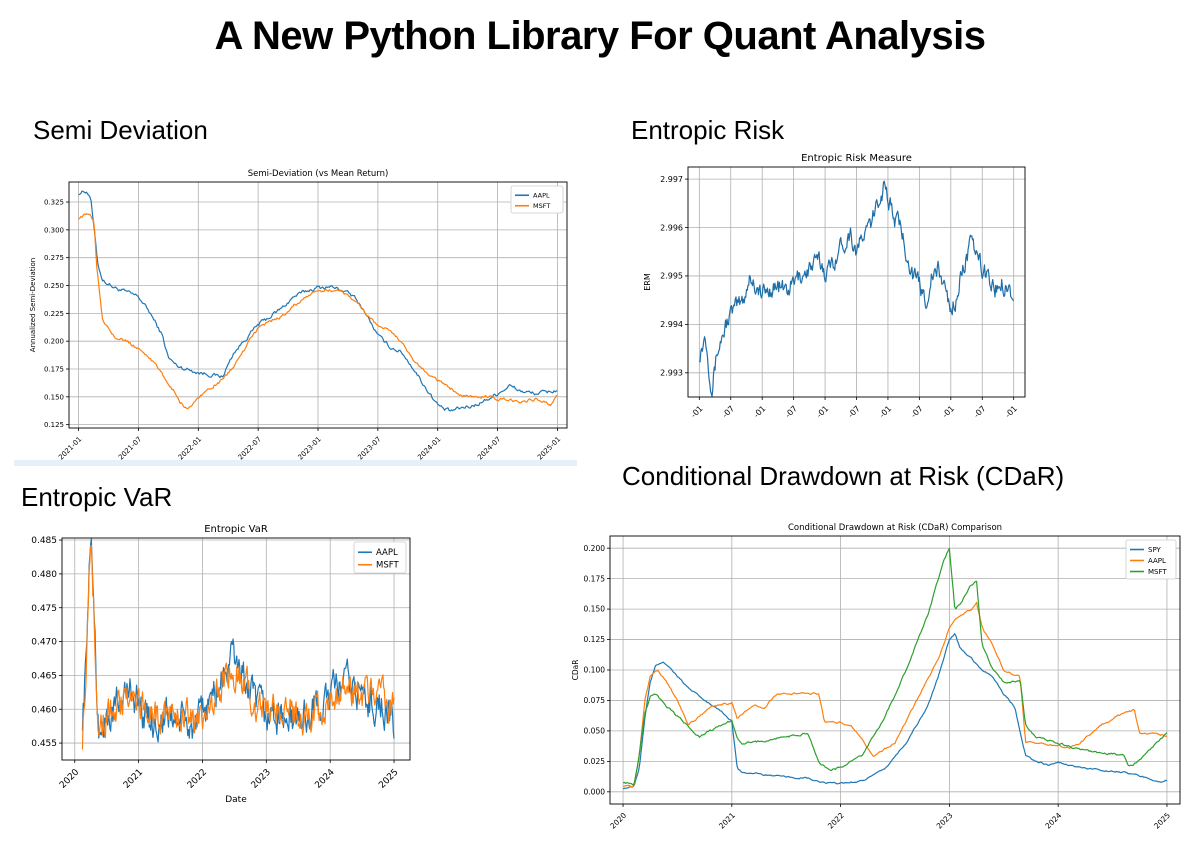 Image resolution: width=1200 pixels, height=843 pixels. What do you see at coordinates (671, 227) in the screenshot?
I see `y-tick-label: 2.996` at bounding box center [671, 227].